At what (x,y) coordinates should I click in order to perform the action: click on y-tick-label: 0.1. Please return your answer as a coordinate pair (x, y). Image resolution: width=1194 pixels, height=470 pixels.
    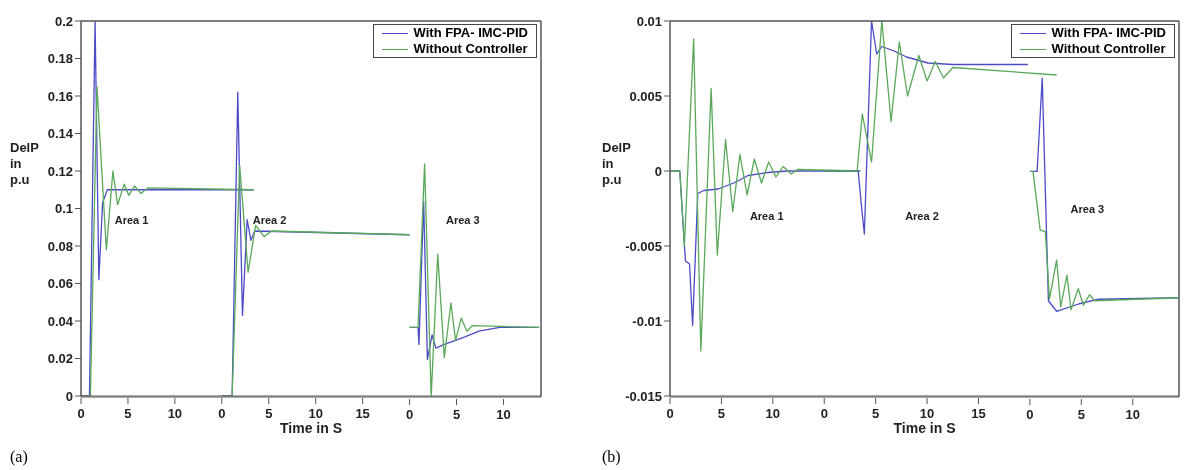
    Looking at the image, I should click on (63, 209).